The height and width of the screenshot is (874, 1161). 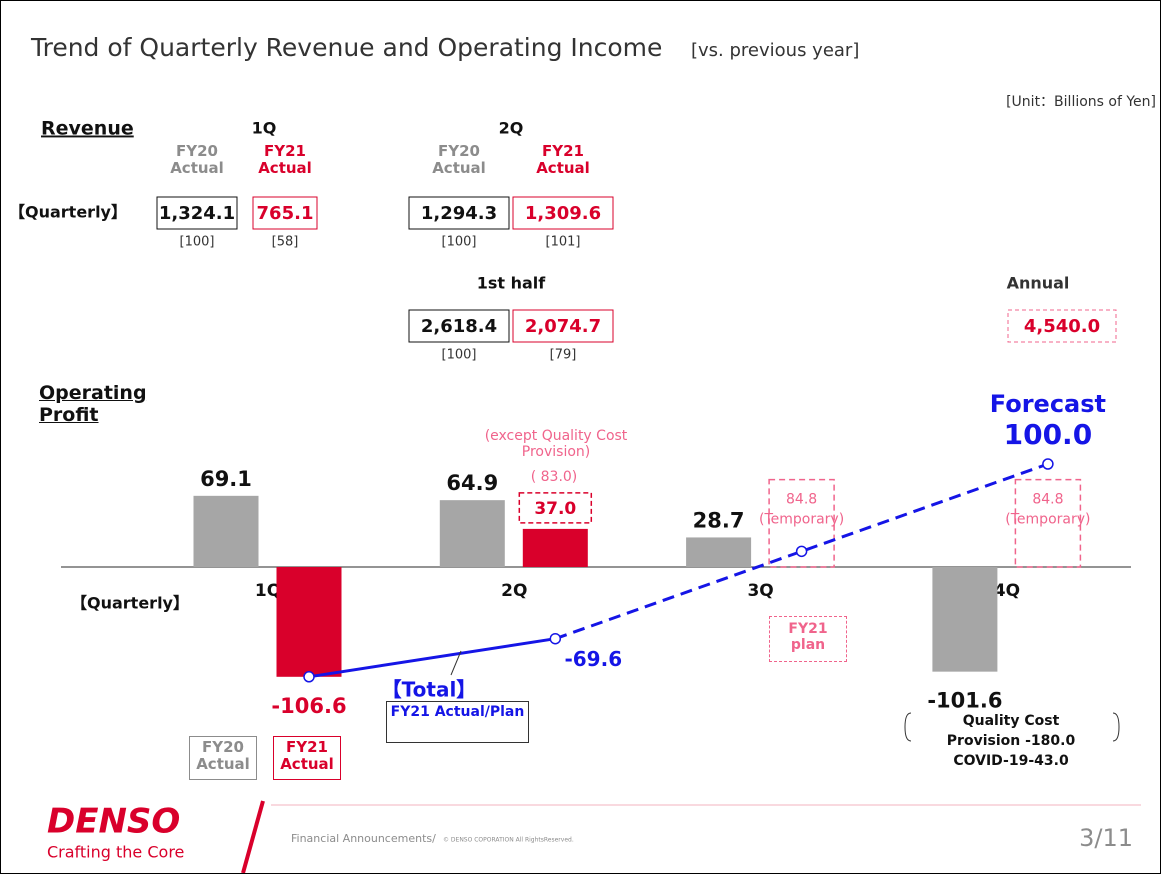 What do you see at coordinates (508, 840) in the screenshot?
I see `copyright: © DENSO COPORATION All RightsReserved.` at bounding box center [508, 840].